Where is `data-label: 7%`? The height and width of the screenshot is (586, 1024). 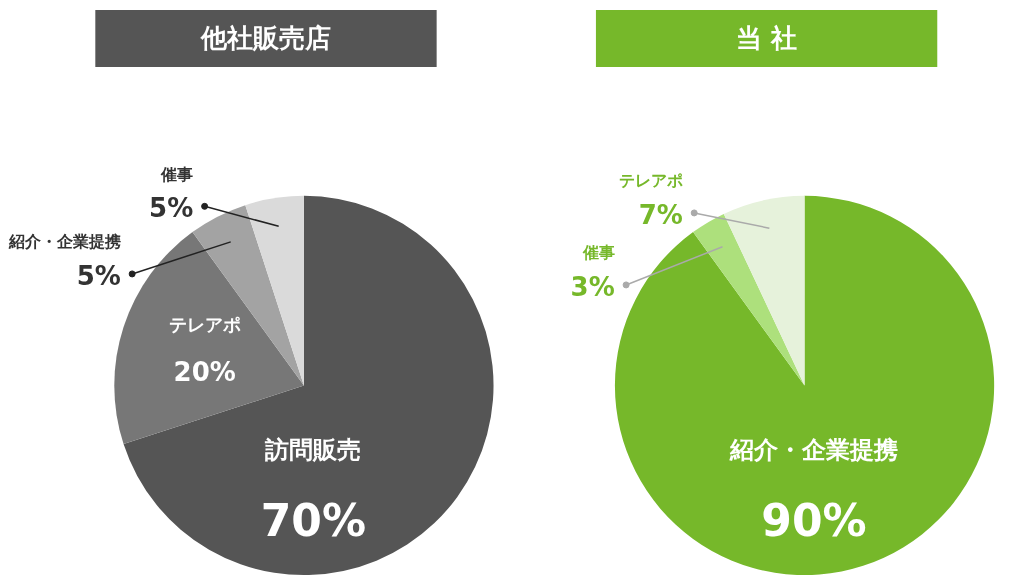 data-label: 7% is located at coordinates (660, 214).